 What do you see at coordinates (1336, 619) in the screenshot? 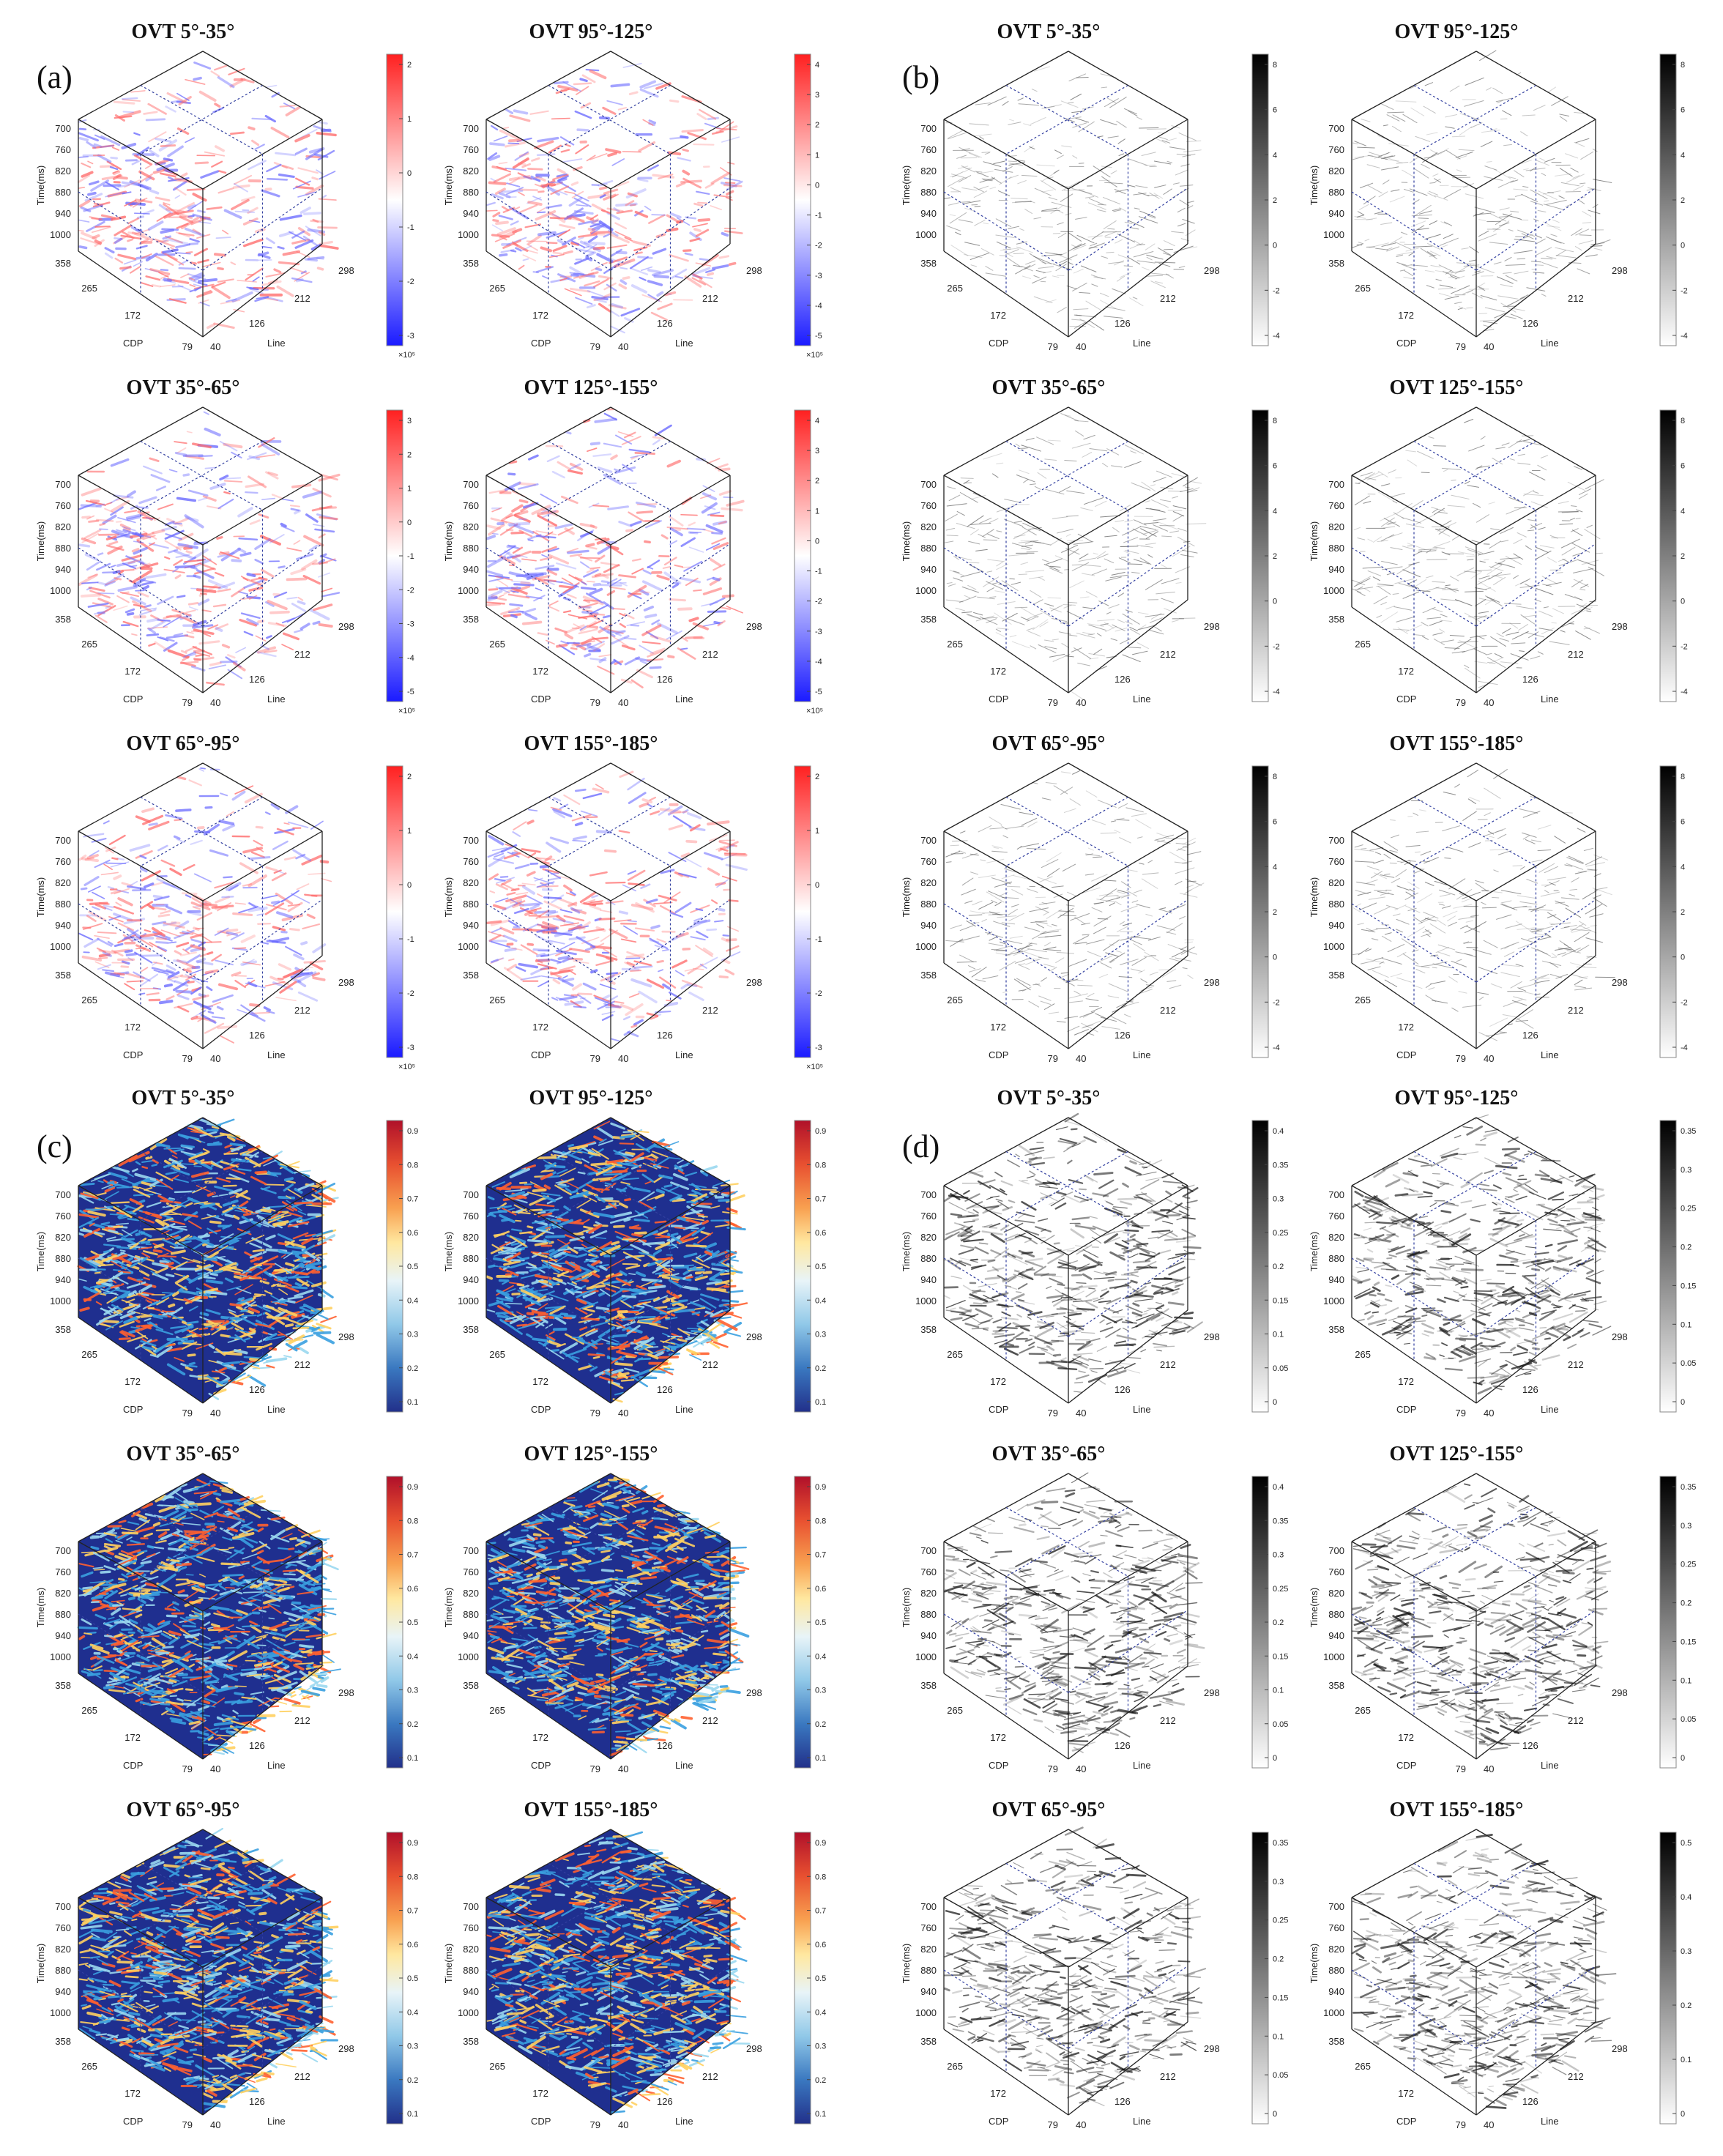
I see `cdp-tick-label: 358` at bounding box center [1336, 619].